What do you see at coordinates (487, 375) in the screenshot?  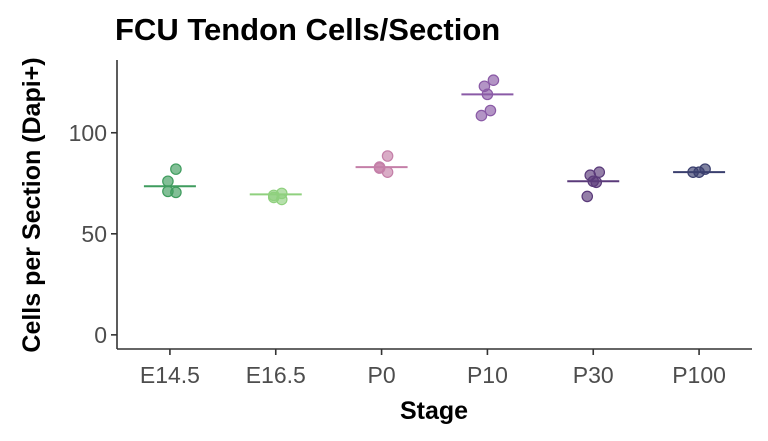 I see `x-tick-label: P10` at bounding box center [487, 375].